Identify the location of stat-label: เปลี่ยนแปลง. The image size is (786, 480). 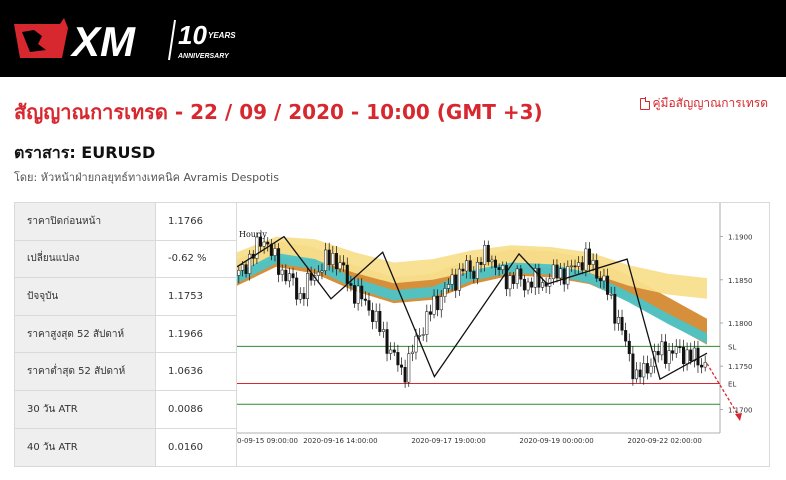
(85, 259).